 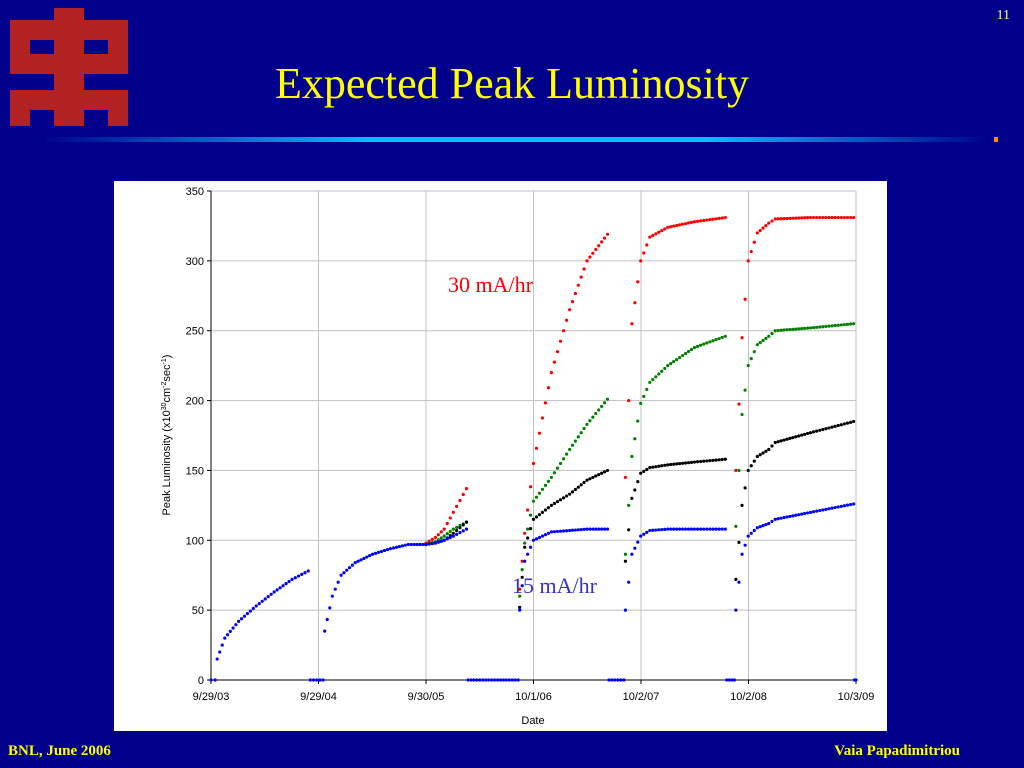 What do you see at coordinates (195, 262) in the screenshot?
I see `y-tick-label: 300` at bounding box center [195, 262].